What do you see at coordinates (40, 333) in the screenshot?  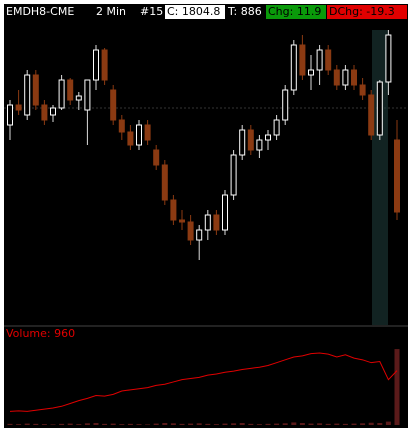 I see `volume-label: Volume: 960` at bounding box center [40, 333].